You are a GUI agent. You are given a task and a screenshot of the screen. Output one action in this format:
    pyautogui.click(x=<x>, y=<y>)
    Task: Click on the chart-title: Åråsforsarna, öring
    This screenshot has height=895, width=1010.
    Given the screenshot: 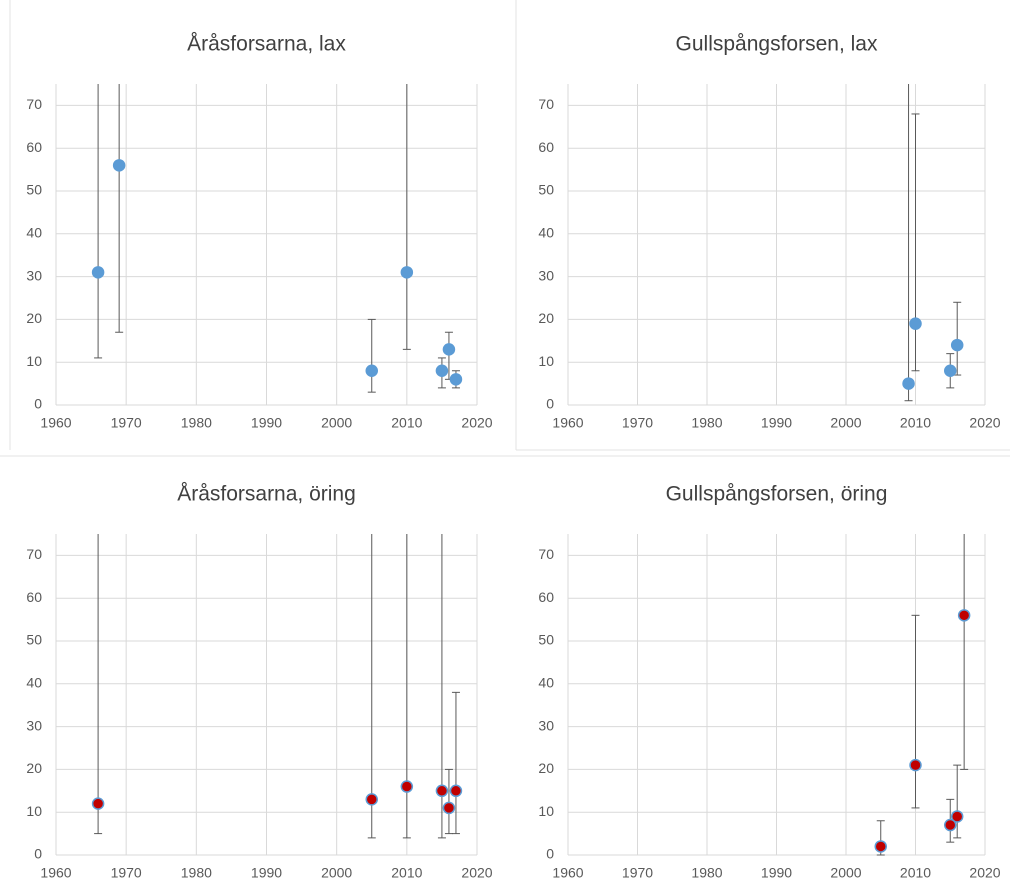 What is the action you would take?
    pyautogui.click(x=266, y=494)
    